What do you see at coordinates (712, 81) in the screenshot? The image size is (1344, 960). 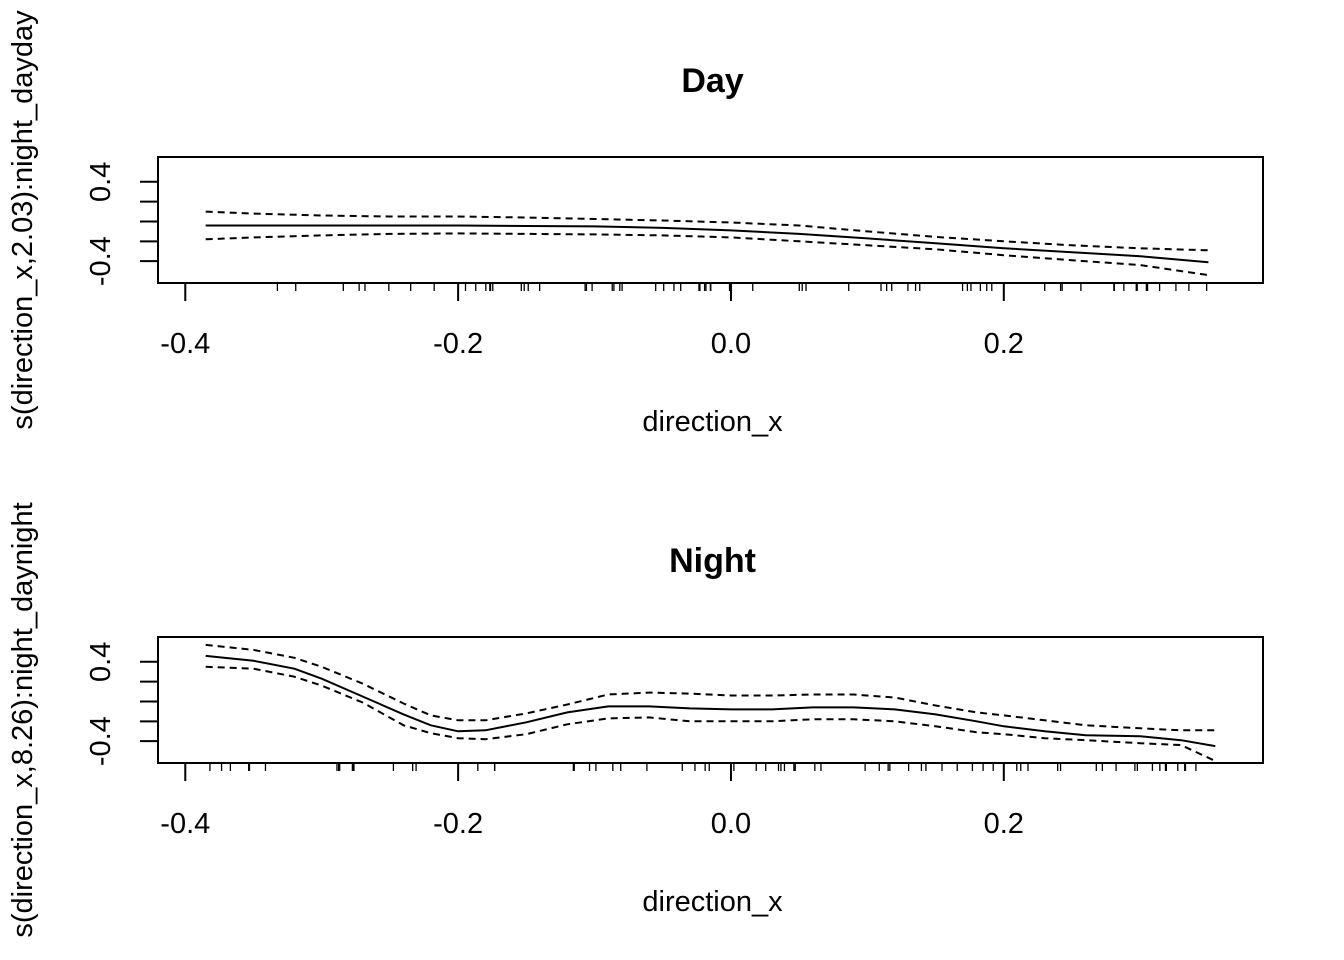 I see `chart-title: Day` at bounding box center [712, 81].